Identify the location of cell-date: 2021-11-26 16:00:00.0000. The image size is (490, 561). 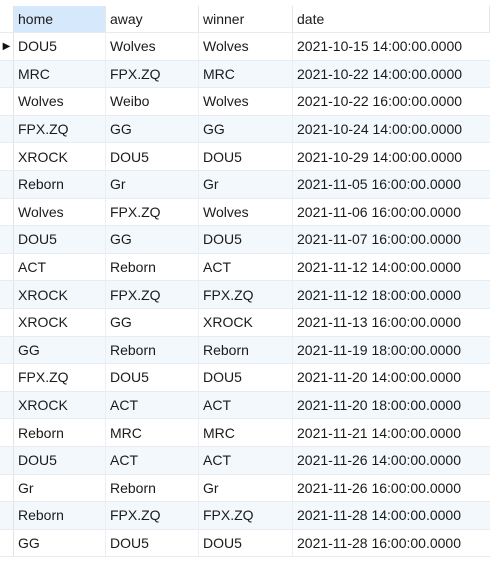
(379, 487).